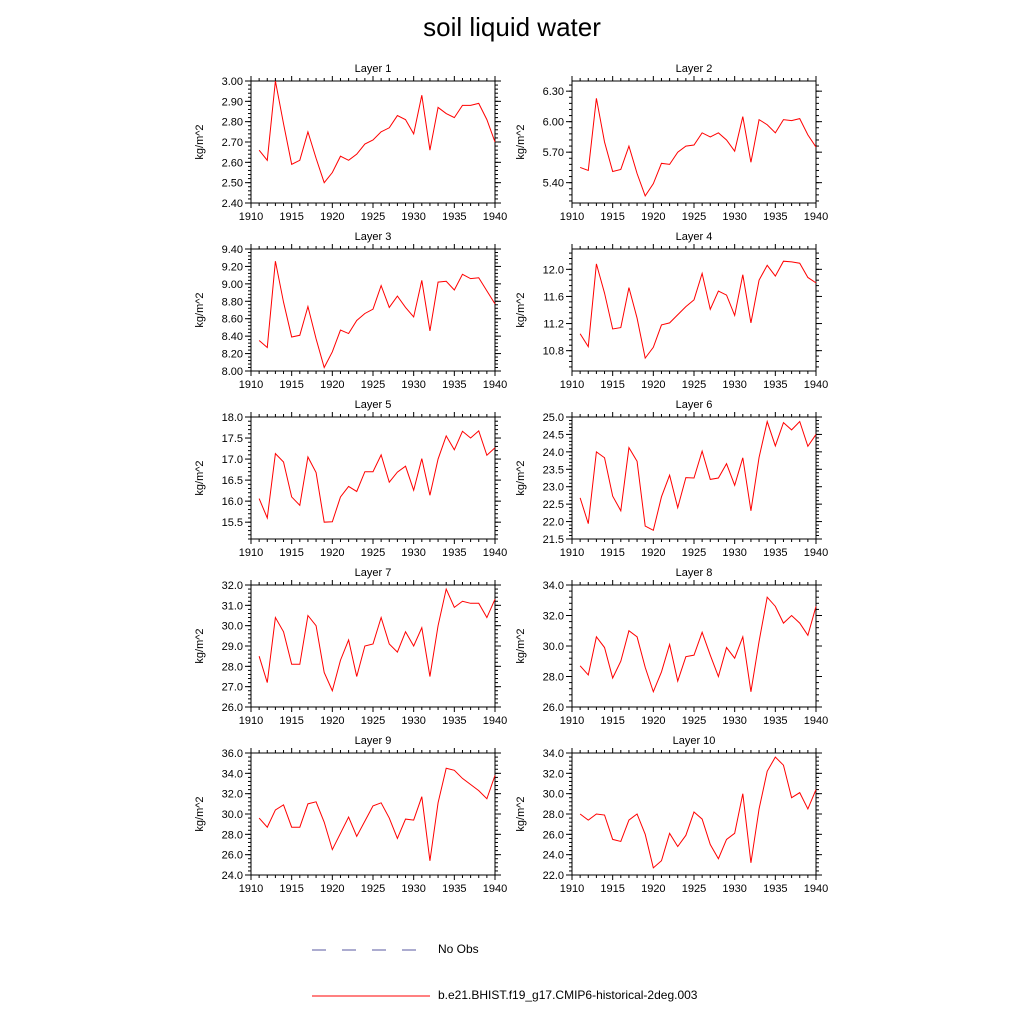  What do you see at coordinates (232, 250) in the screenshot?
I see `y-tick-label: 9.40` at bounding box center [232, 250].